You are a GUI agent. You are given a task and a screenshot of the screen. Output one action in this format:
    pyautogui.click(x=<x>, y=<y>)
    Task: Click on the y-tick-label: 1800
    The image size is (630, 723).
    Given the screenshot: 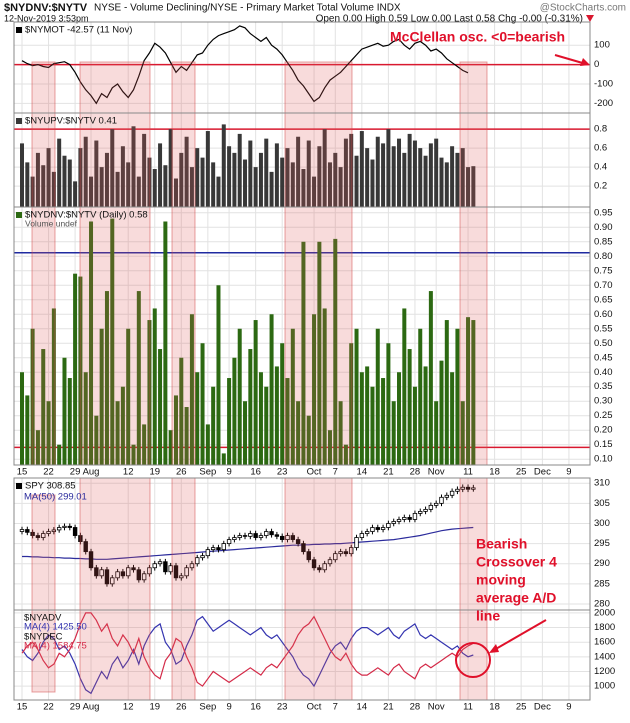 What is the action you would take?
    pyautogui.click(x=604, y=627)
    